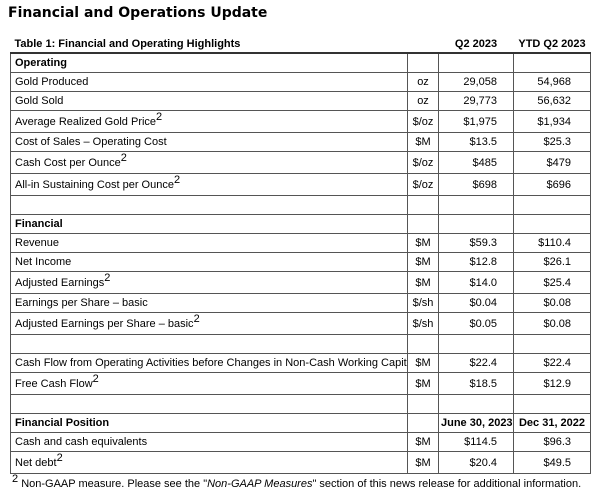  Describe the element at coordinates (552, 323) in the screenshot. I see `value: $0.08` at that location.